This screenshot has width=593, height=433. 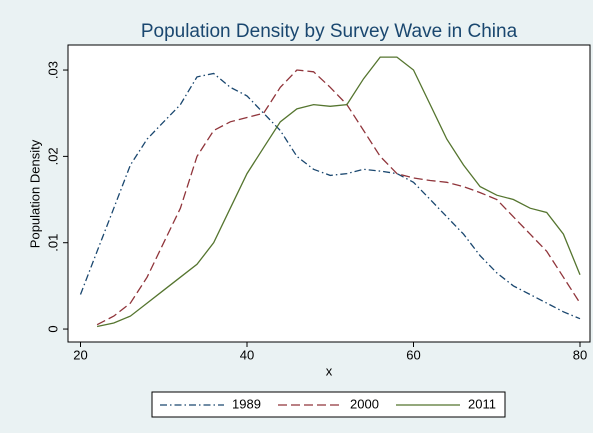 What do you see at coordinates (413, 354) in the screenshot?
I see `x-tick-label: 60` at bounding box center [413, 354].